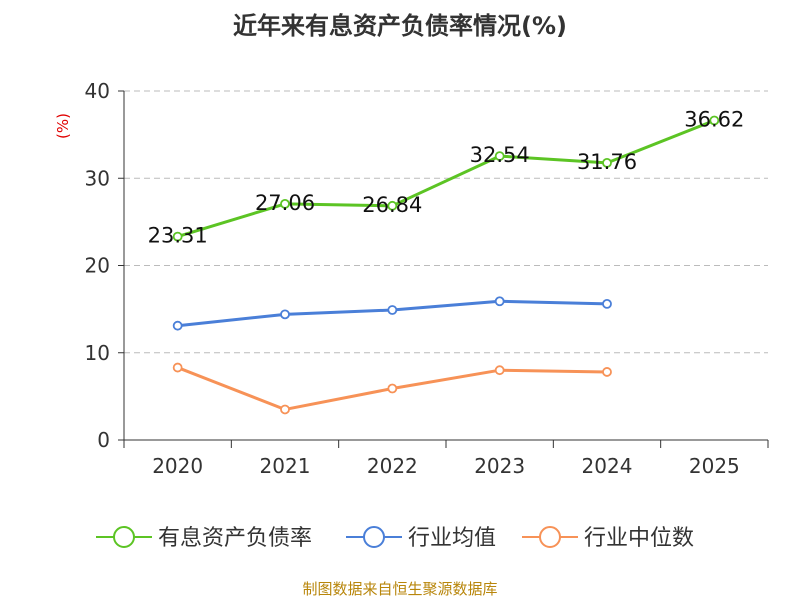  Describe the element at coordinates (97, 266) in the screenshot. I see `y-tick-label: 20` at that location.